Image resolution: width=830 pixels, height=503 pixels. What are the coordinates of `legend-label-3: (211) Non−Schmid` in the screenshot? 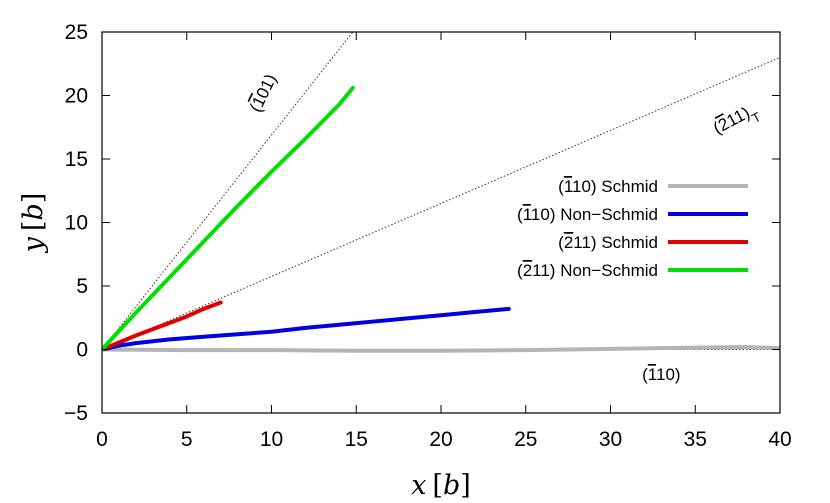 It's located at (587, 270).